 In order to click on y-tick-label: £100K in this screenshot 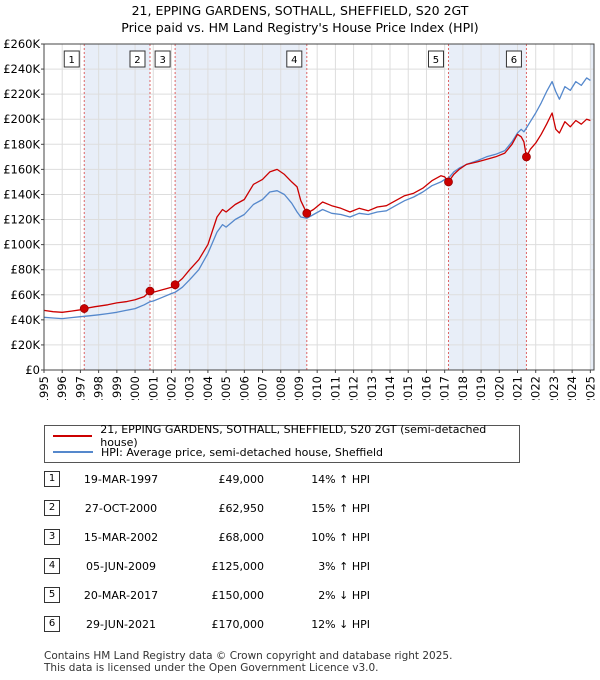, I will do `click(21, 245)`.